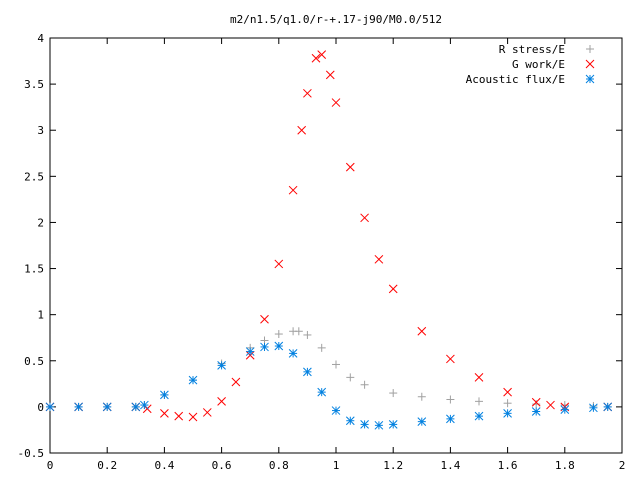 The height and width of the screenshot is (480, 640). I want to click on x-tick-label: 0, so click(50, 465).